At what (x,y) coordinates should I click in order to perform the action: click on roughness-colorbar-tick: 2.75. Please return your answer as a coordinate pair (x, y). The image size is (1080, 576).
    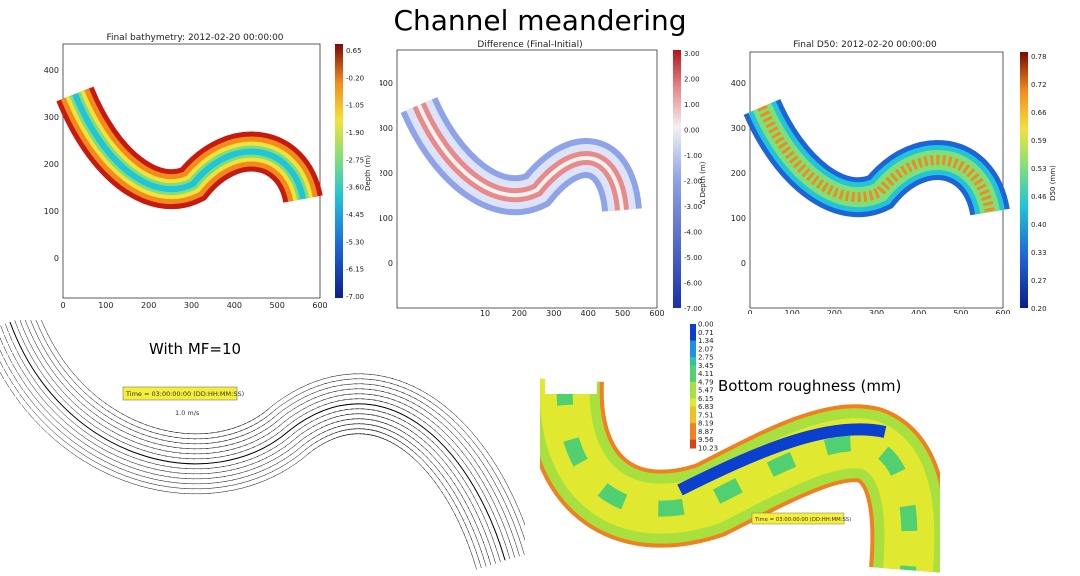
    Looking at the image, I should click on (706, 358).